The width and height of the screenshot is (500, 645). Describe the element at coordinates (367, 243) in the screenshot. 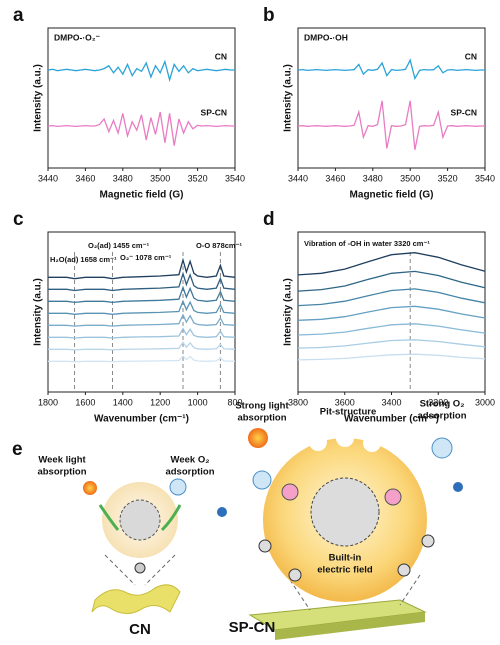

I see `annotation: Vibration of -OH in water 3320 cm⁻¹` at that location.